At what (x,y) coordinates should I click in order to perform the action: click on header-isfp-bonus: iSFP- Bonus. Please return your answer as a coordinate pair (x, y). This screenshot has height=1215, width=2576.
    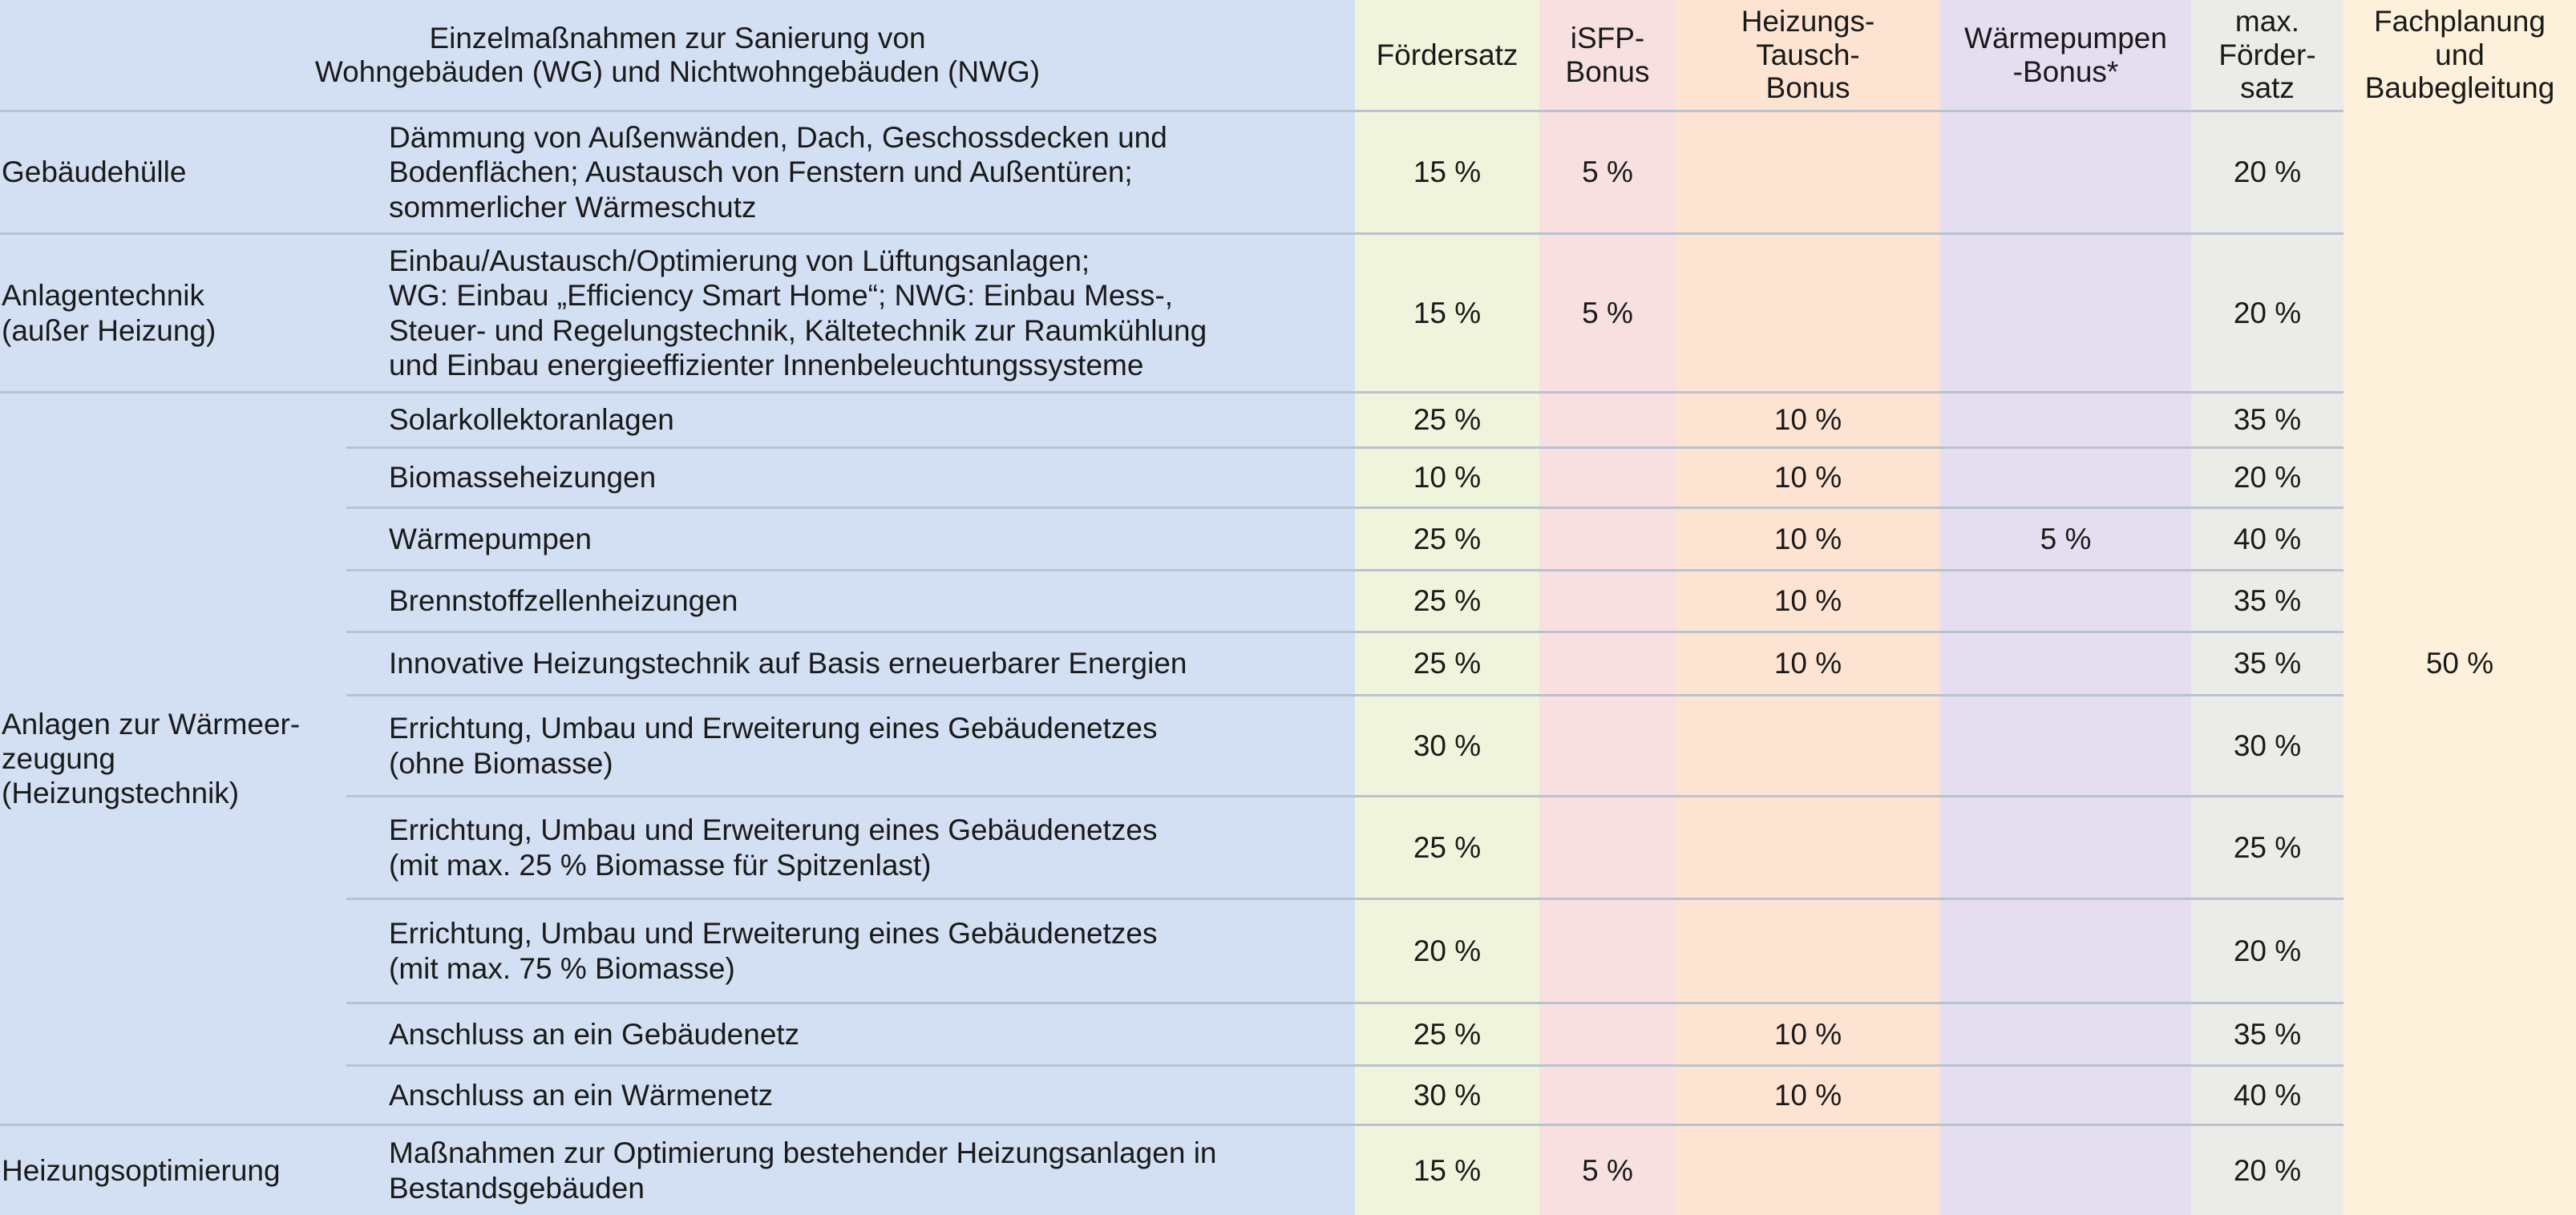
    Looking at the image, I should click on (1607, 54).